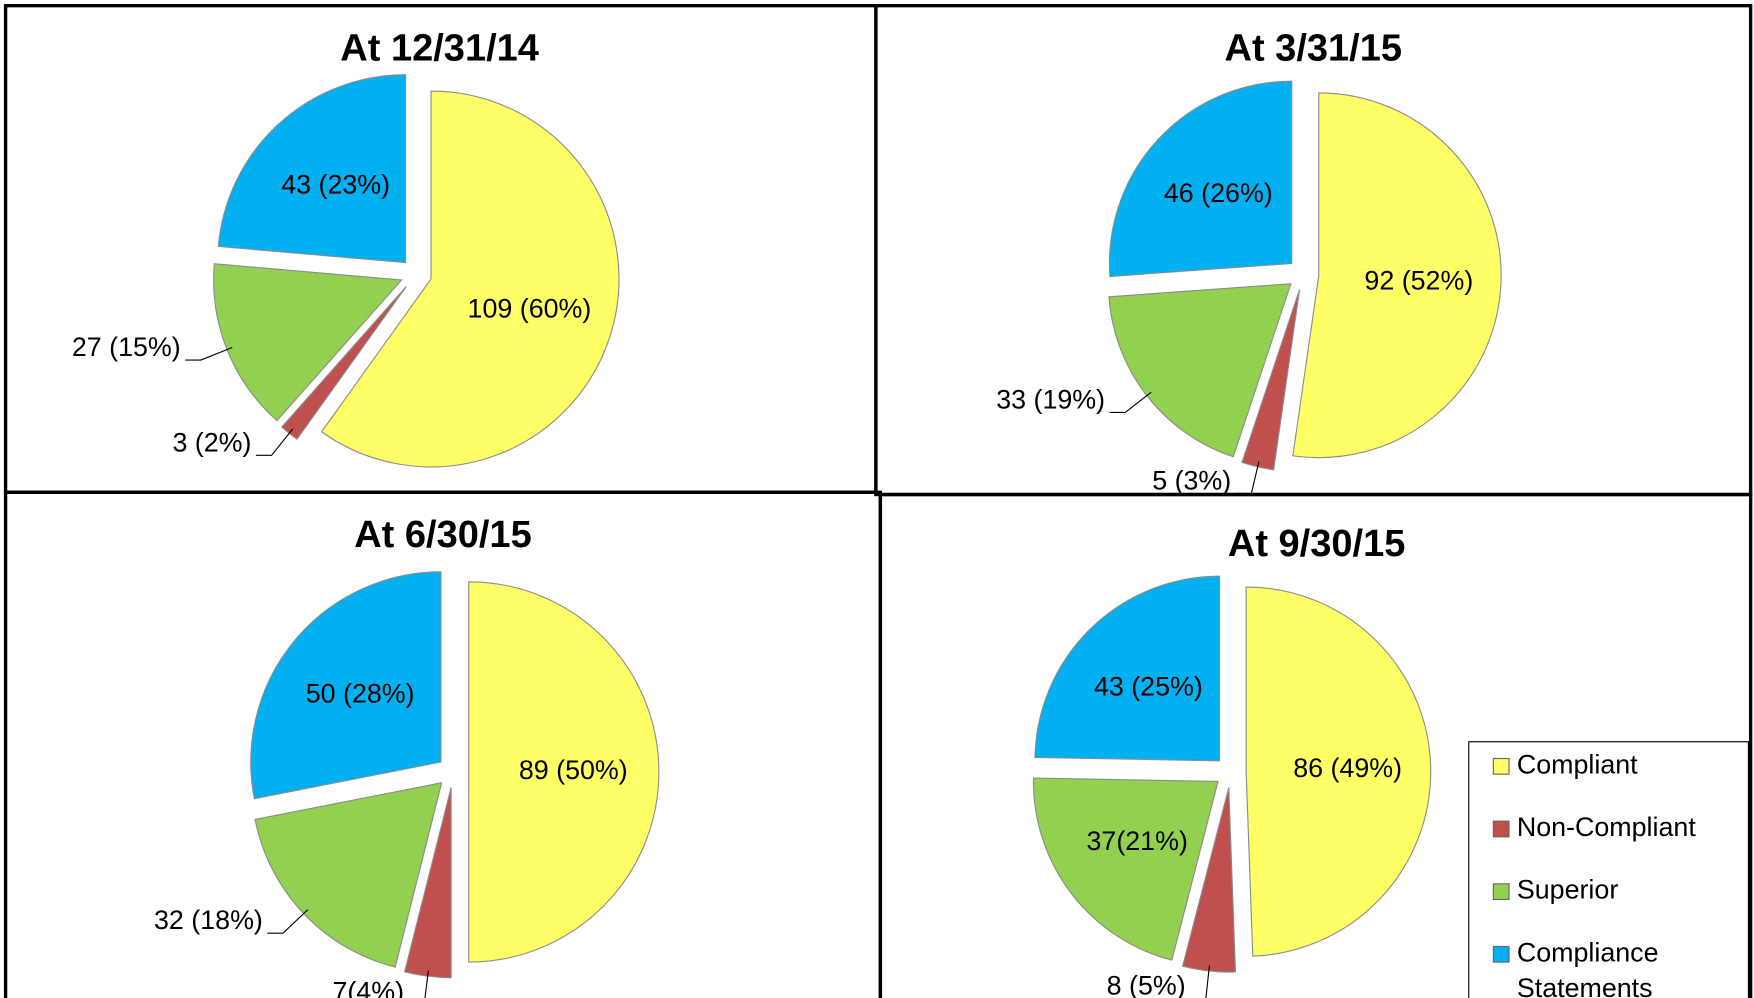 Image resolution: width=1754 pixels, height=998 pixels. I want to click on data-label: 7(4%), so click(368, 987).